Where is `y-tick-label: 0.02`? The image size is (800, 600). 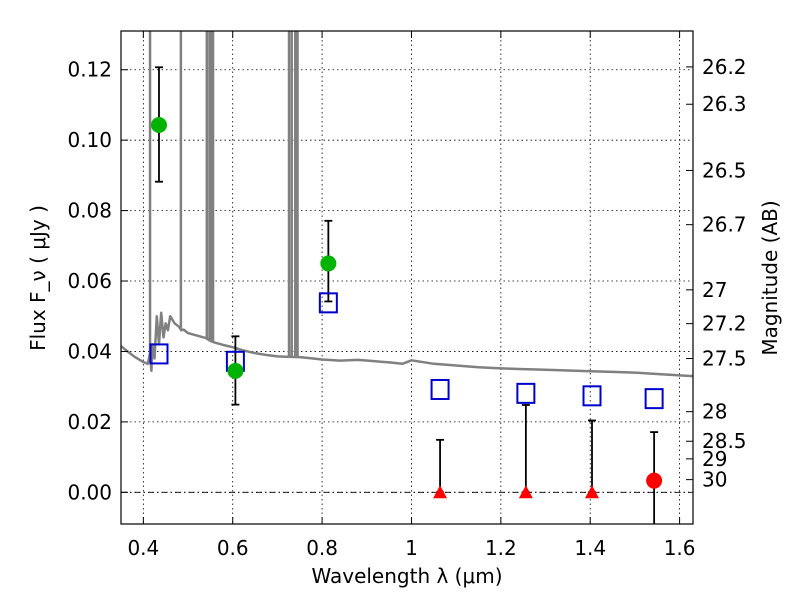 y-tick-label: 0.02 is located at coordinates (89, 422).